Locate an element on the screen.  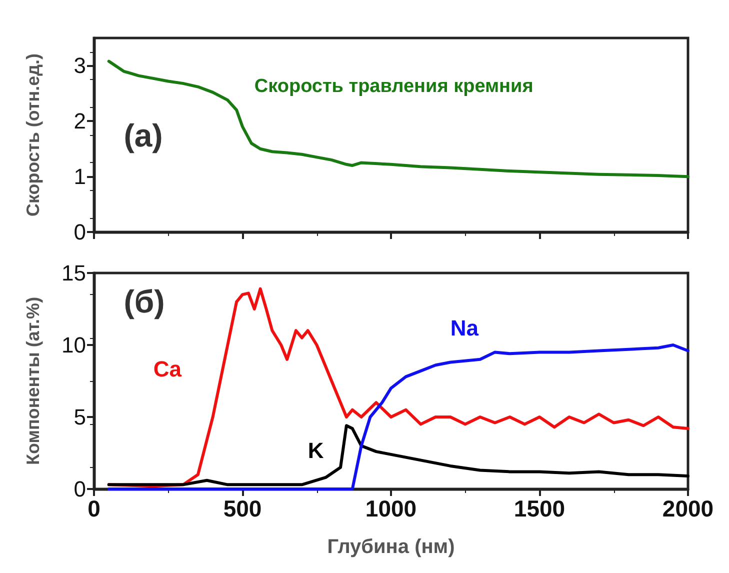
series-label: K is located at coordinates (316, 450).